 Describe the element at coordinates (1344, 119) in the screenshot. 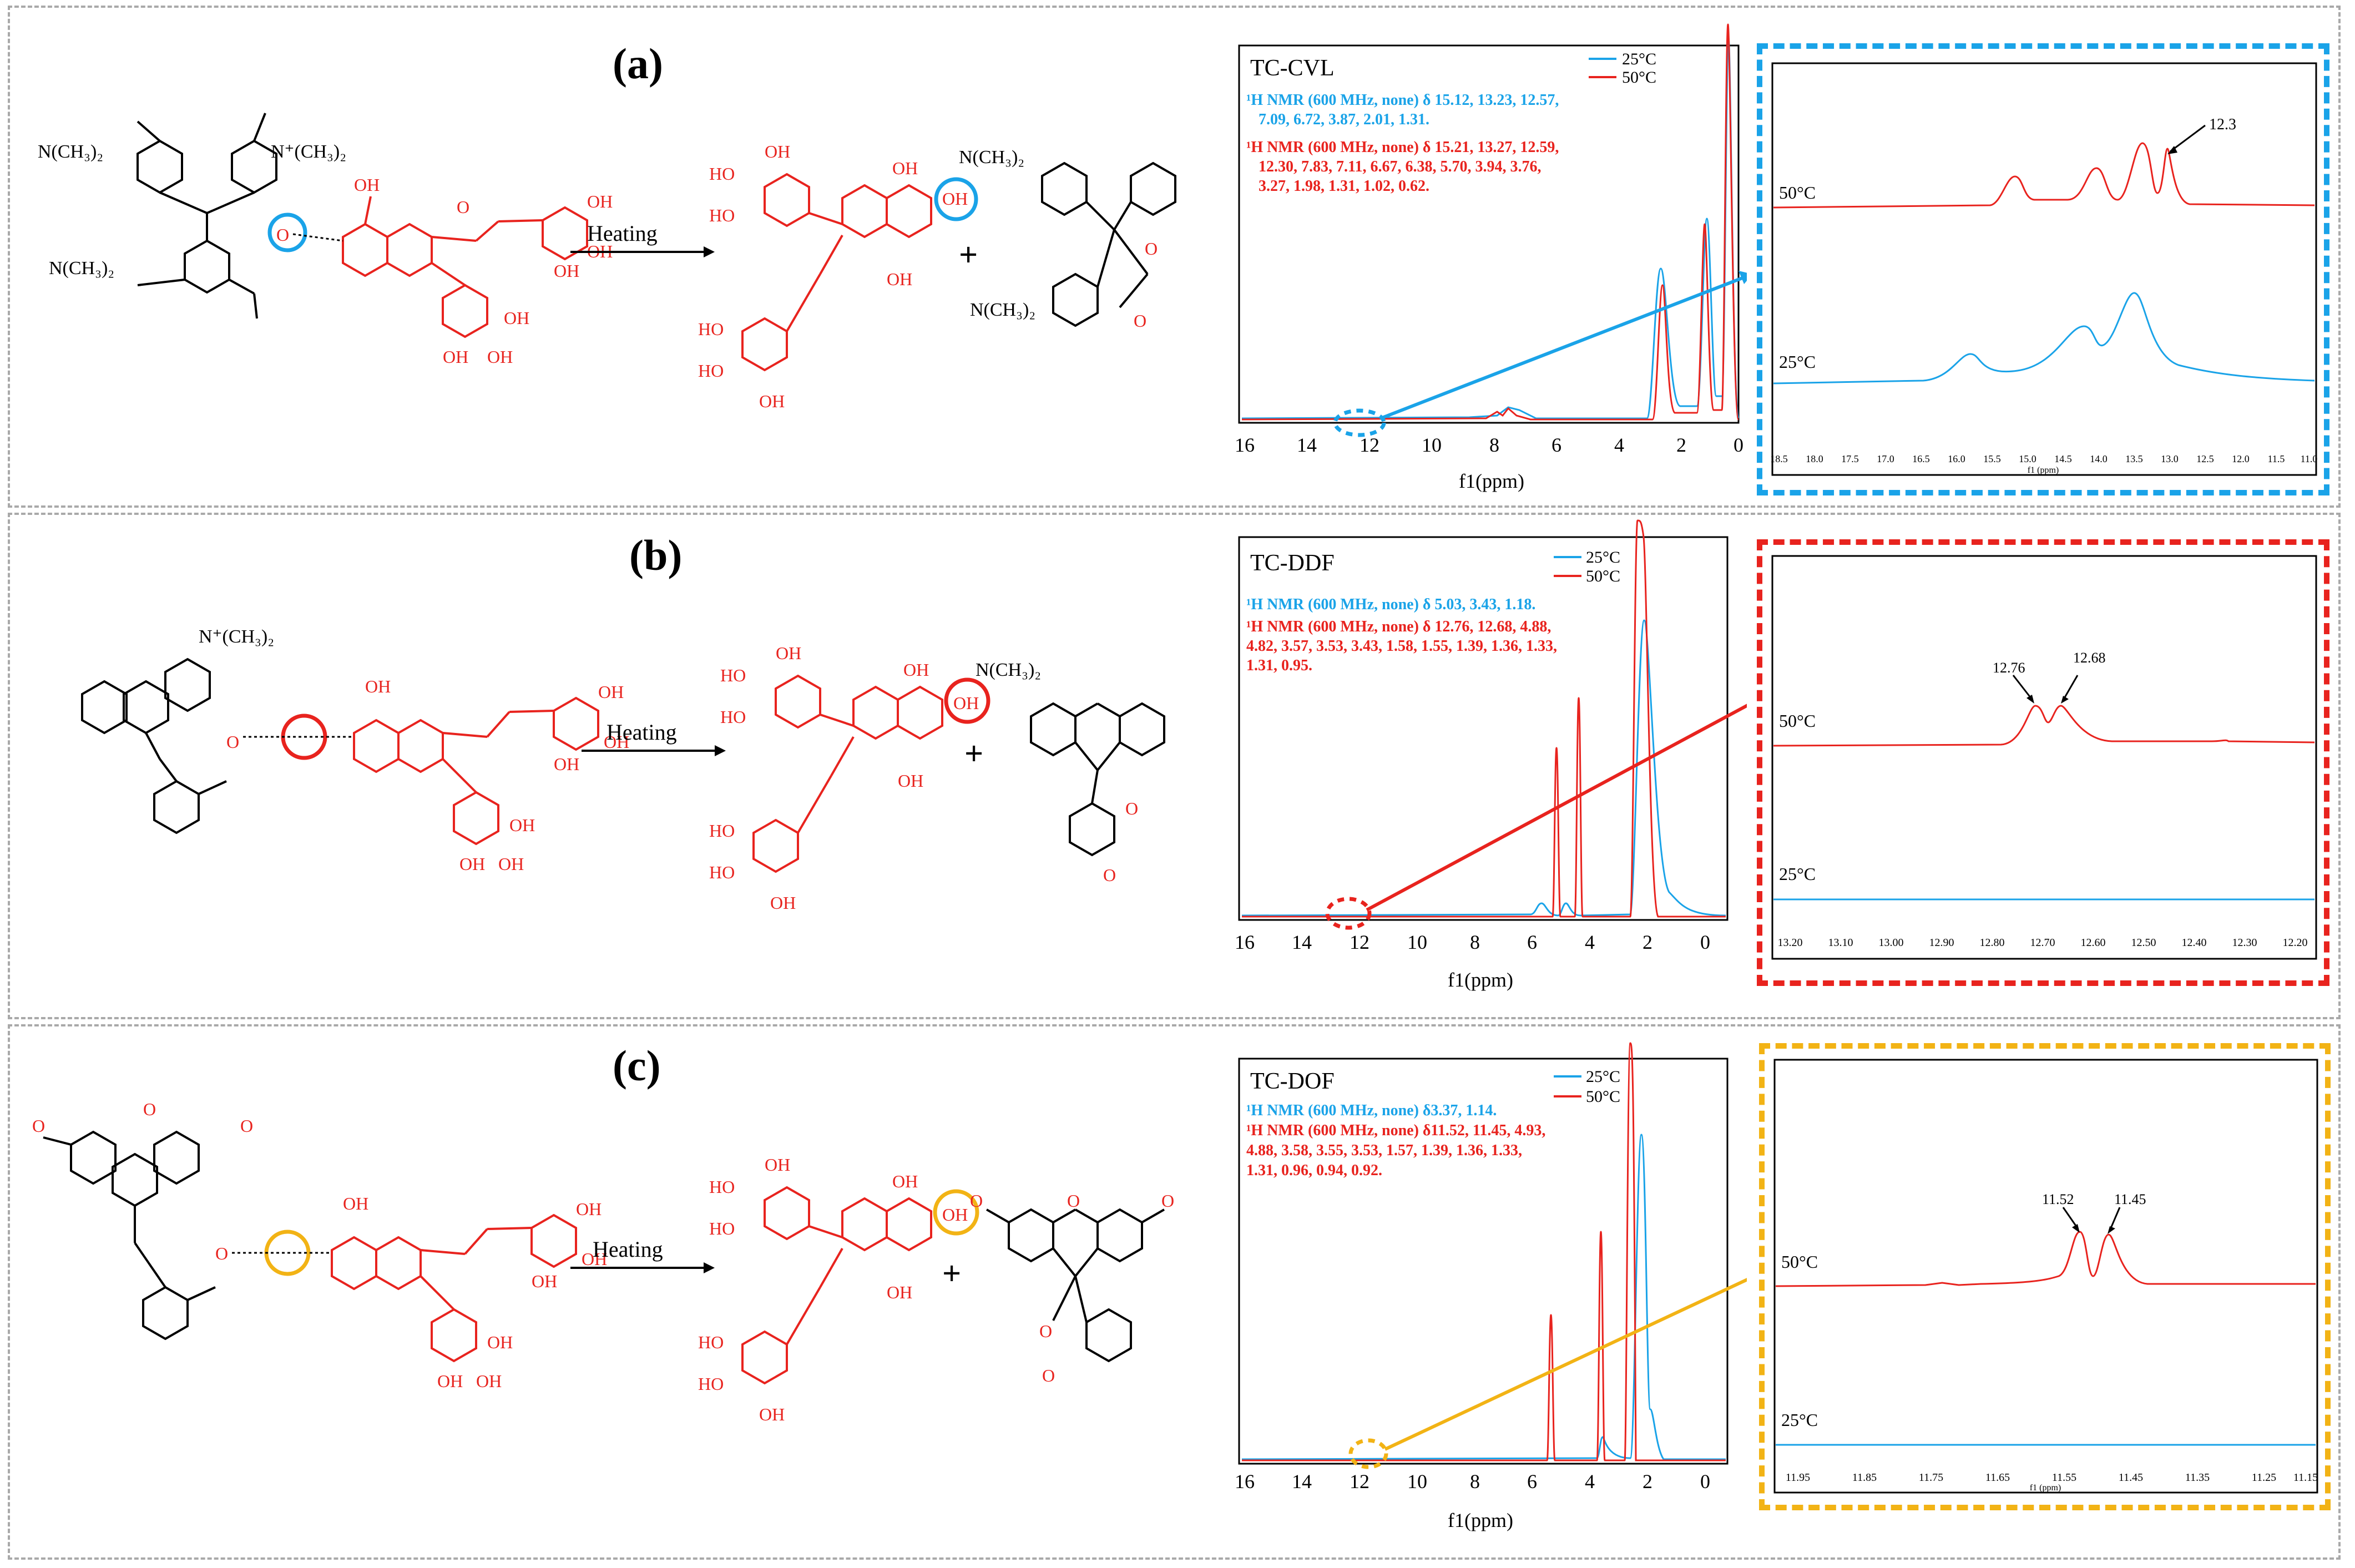

I see `nmr-a-blue-line2: 7.09, 6.72, 3.87, 2.01, 1.31.` at that location.